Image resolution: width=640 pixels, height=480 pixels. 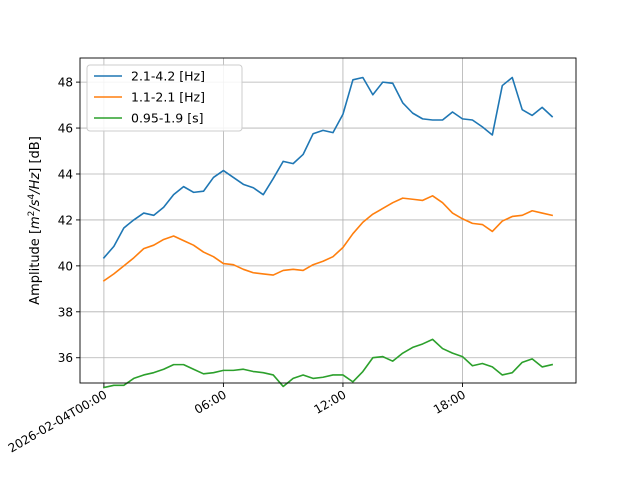 I want to click on y-tick-label: 42, so click(x=65, y=220).